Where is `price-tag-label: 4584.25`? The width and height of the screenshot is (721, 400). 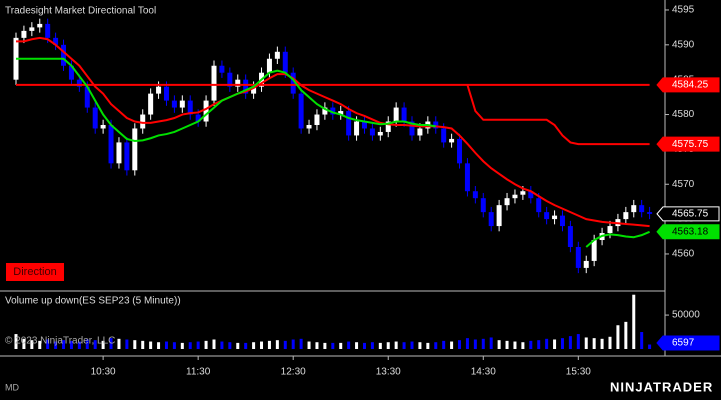
price-tag-label: 4584.25 is located at coordinates (690, 85).